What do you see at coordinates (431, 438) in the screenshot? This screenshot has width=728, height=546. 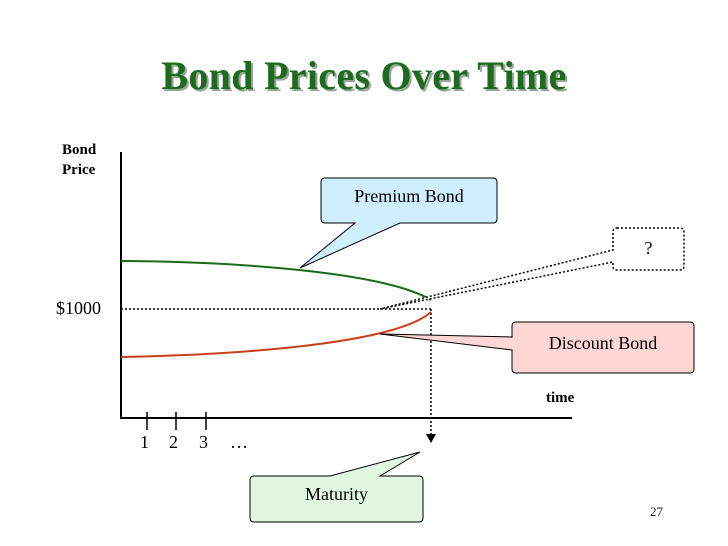 I see `maturity-arrowhead` at bounding box center [431, 438].